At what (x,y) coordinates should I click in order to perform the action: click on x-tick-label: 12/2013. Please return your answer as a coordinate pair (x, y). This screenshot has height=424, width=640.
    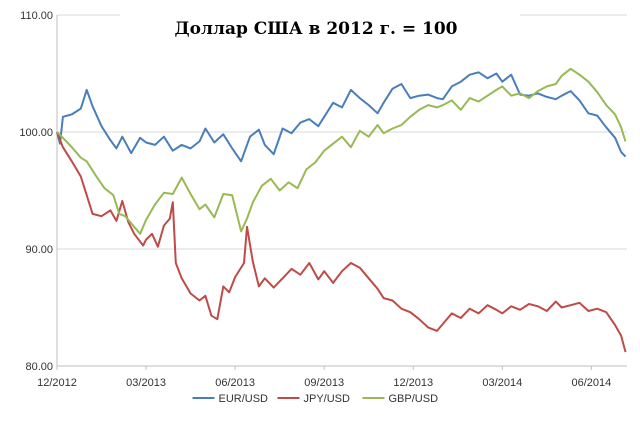
    Looking at the image, I should click on (413, 383).